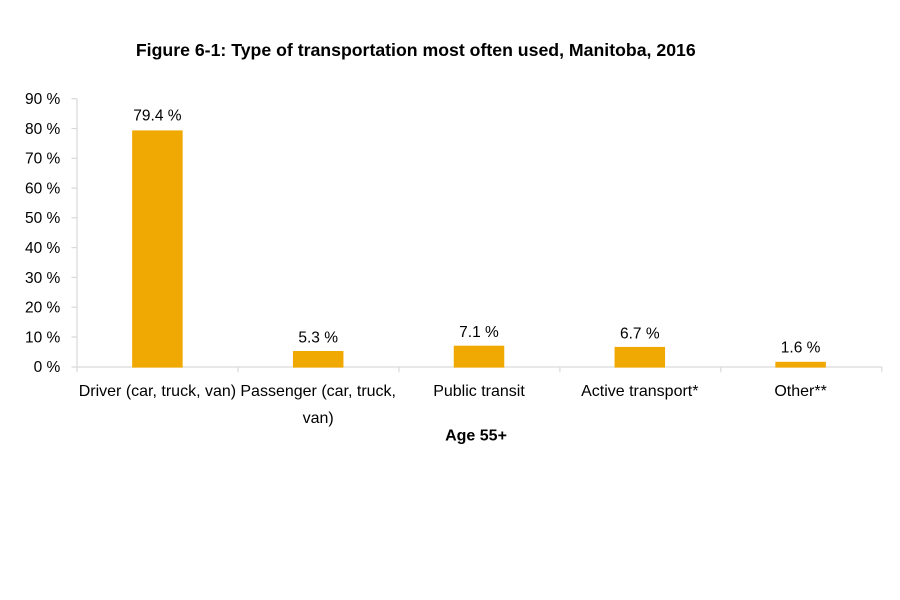 The image size is (900, 600). Describe the element at coordinates (318, 337) in the screenshot. I see `svg-text: 5.3 %` at that location.